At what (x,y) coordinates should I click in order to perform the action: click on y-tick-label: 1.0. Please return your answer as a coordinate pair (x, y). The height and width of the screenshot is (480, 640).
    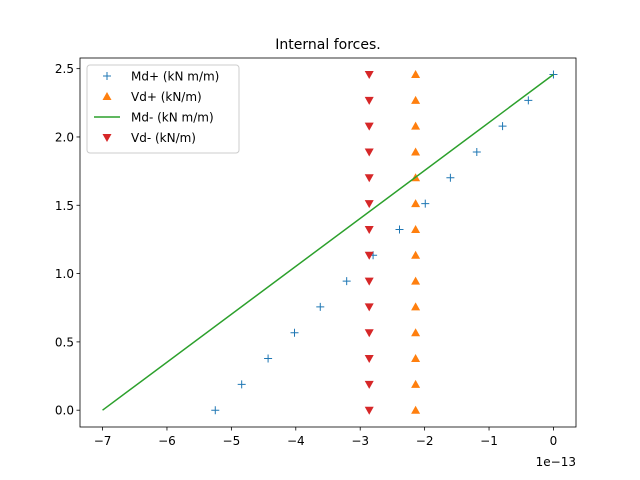
    Looking at the image, I should click on (64, 274).